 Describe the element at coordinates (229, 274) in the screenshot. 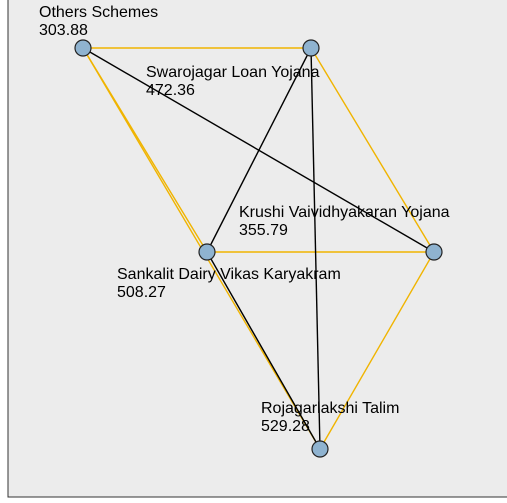

I see `node-label: Sankalit Dairy Vikas Karyakram` at that location.